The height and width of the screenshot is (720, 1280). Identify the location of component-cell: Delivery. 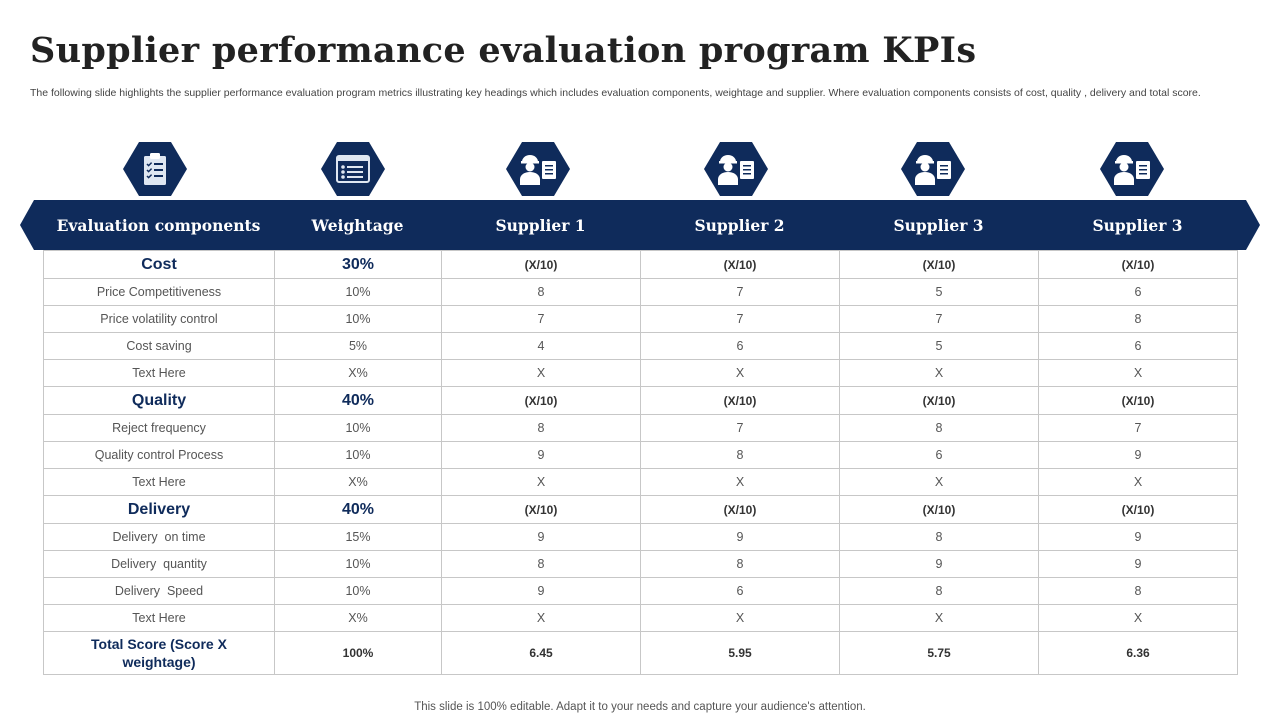
(159, 509).